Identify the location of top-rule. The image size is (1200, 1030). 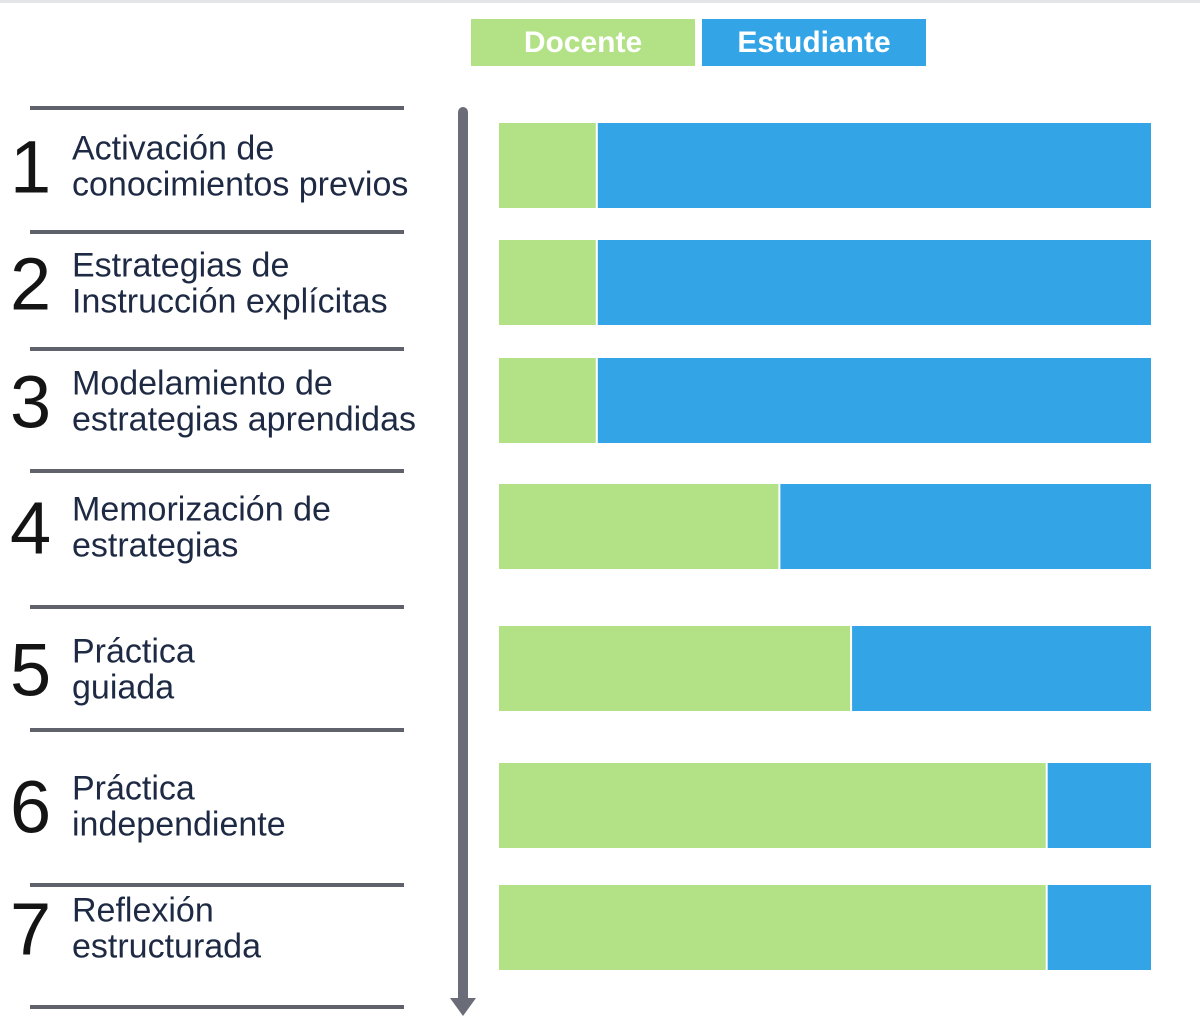
(600, 1).